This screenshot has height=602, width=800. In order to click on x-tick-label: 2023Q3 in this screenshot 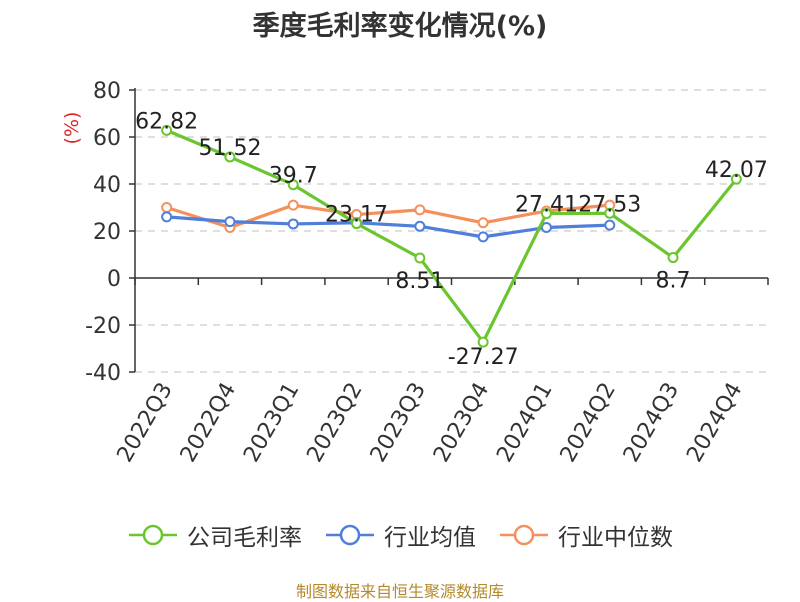, I will do `click(398, 423)`.